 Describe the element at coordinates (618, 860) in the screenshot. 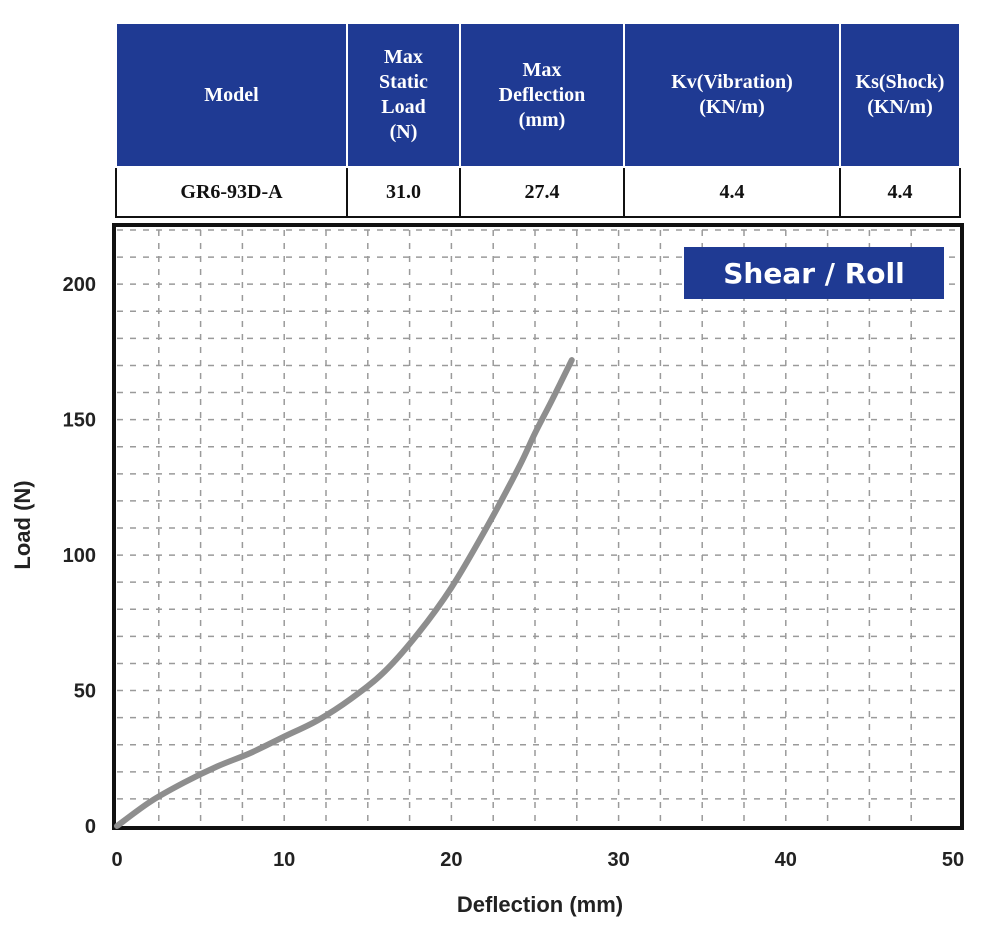

I see `x-tick-label: 30` at that location.